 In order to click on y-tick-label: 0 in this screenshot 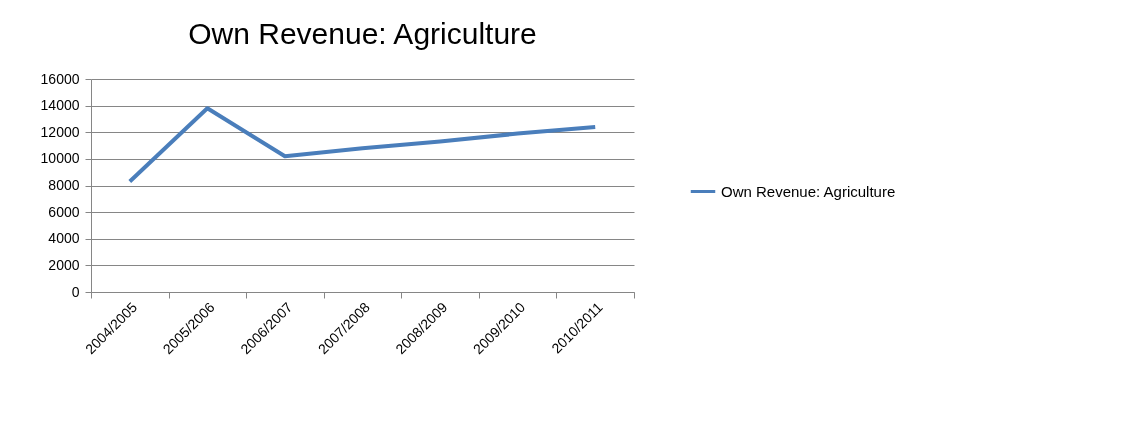, I will do `click(75, 291)`.